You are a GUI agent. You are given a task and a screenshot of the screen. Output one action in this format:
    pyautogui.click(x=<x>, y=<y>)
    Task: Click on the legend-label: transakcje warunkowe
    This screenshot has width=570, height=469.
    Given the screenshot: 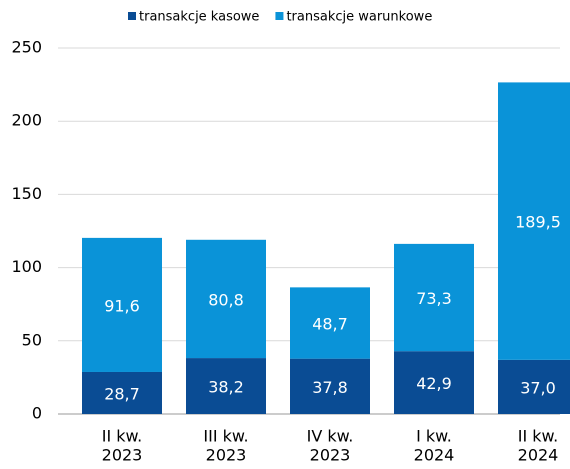 What is the action you would take?
    pyautogui.click(x=359, y=17)
    